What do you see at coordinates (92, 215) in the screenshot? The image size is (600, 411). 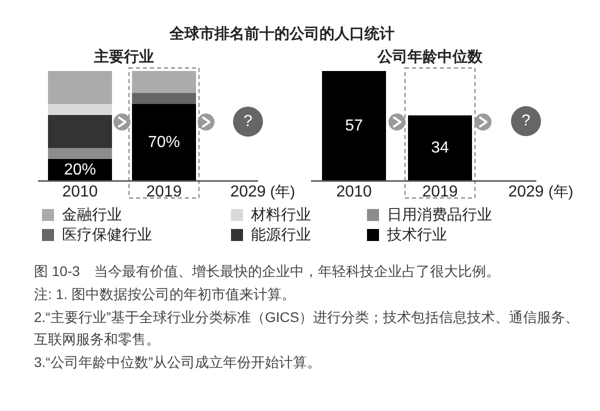 I see `legend-label: 金融行业` at bounding box center [92, 215].